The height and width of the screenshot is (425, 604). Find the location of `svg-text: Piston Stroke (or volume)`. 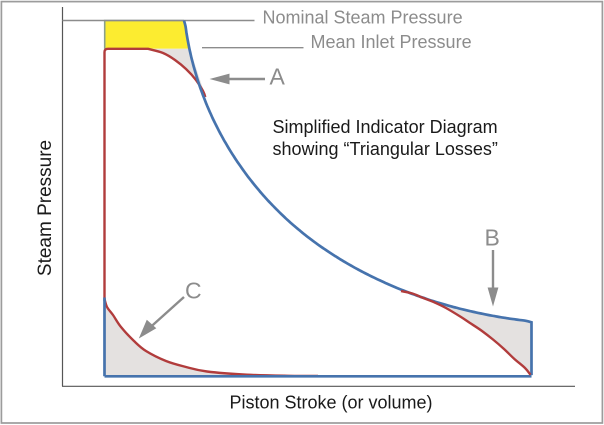

svg-text: Piston Stroke (or volume) is located at coordinates (330, 402).